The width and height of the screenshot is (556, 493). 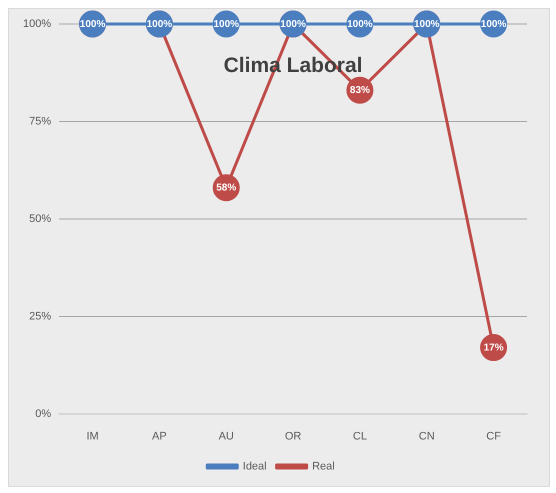 What do you see at coordinates (40, 121) in the screenshot?
I see `y-tick-label: 75%` at bounding box center [40, 121].